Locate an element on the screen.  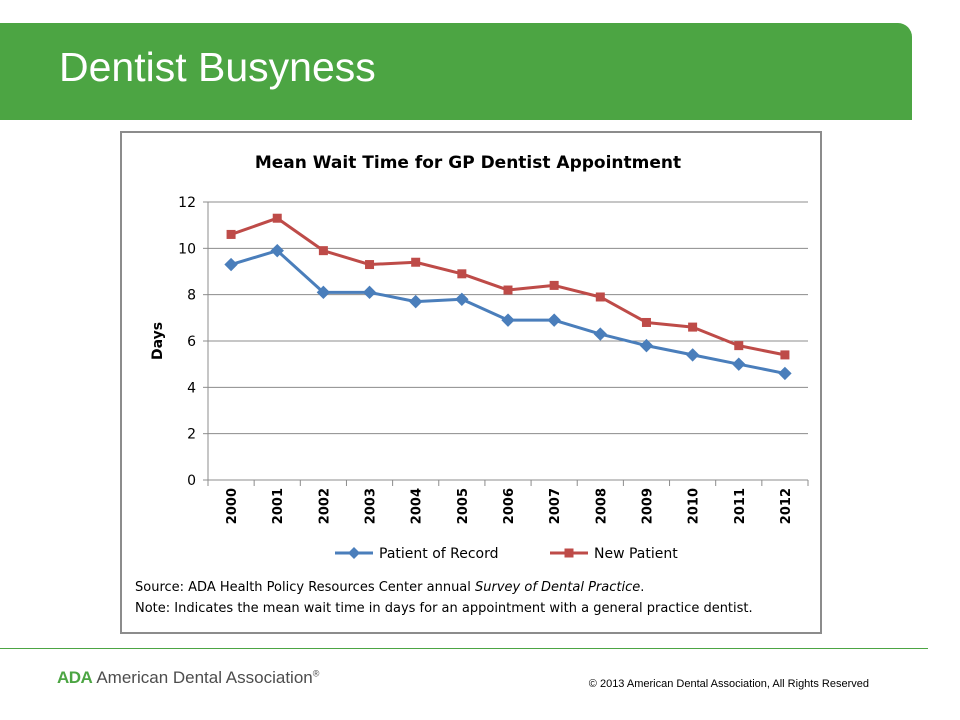
series-line is located at coordinates (508, 312).